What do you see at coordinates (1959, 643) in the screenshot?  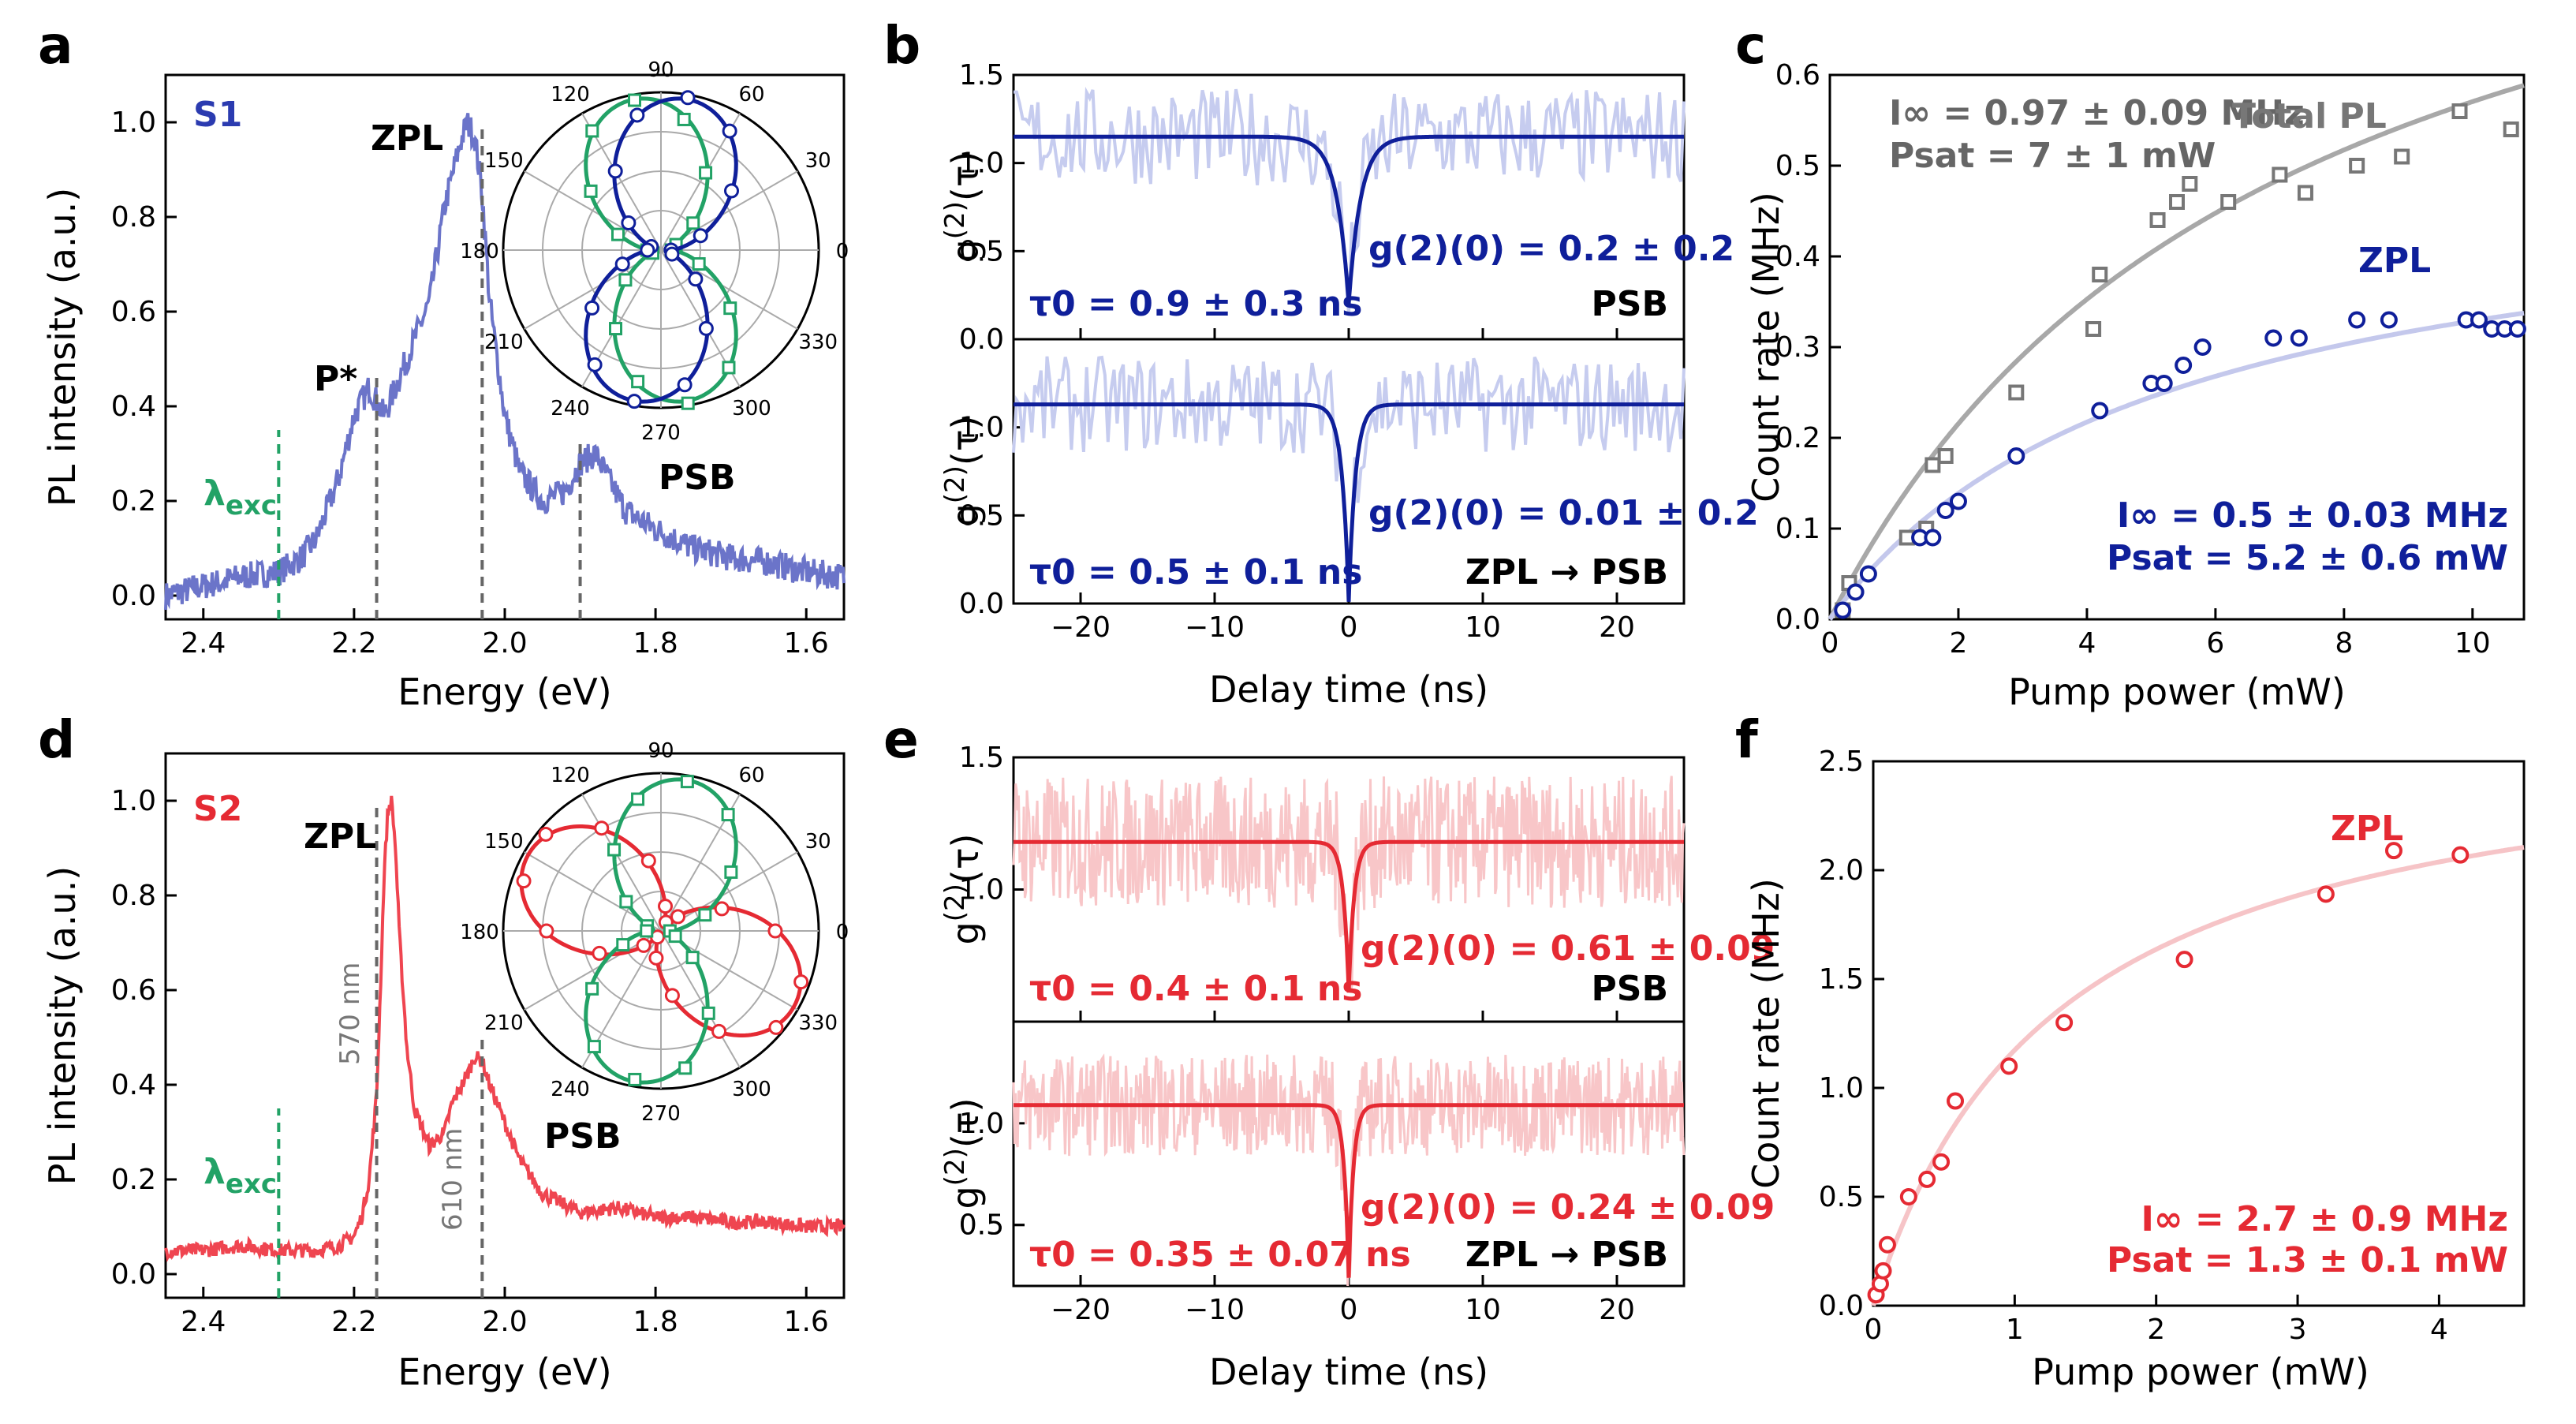 I see `x-tick-label: 2` at bounding box center [1959, 643].